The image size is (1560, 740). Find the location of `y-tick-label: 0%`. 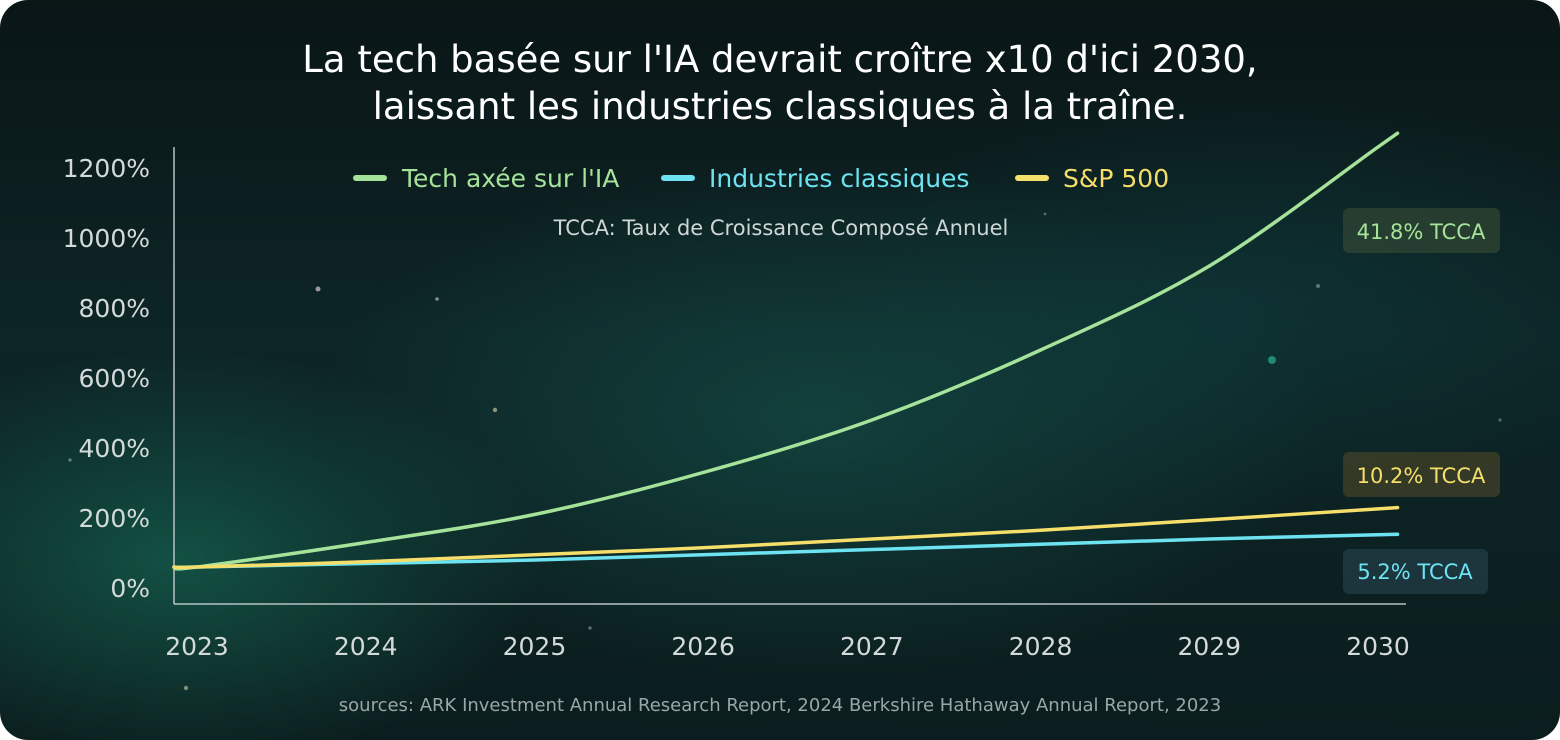

y-tick-label: 0% is located at coordinates (130, 588).